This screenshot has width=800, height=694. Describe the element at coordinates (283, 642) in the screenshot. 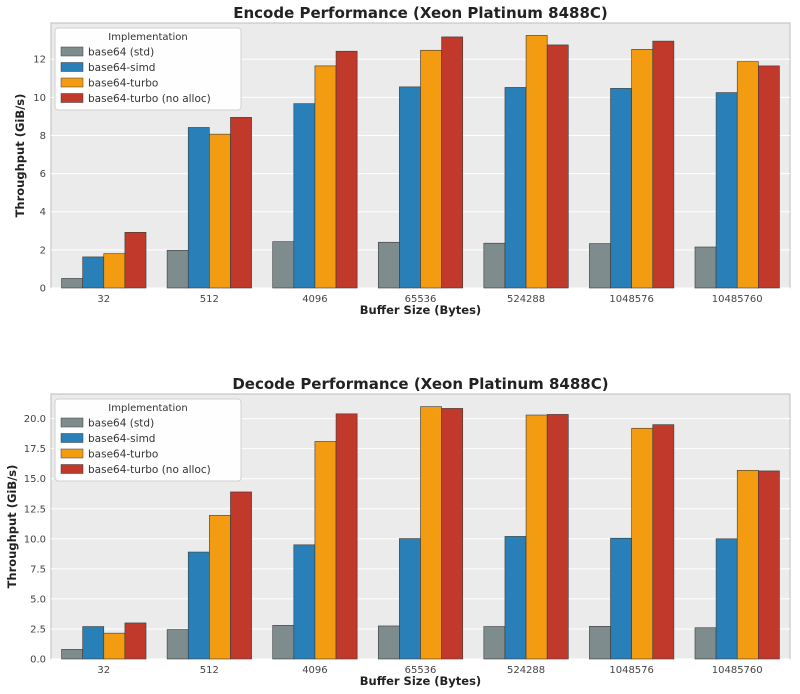

I see `bar-base64-std--4096` at that location.